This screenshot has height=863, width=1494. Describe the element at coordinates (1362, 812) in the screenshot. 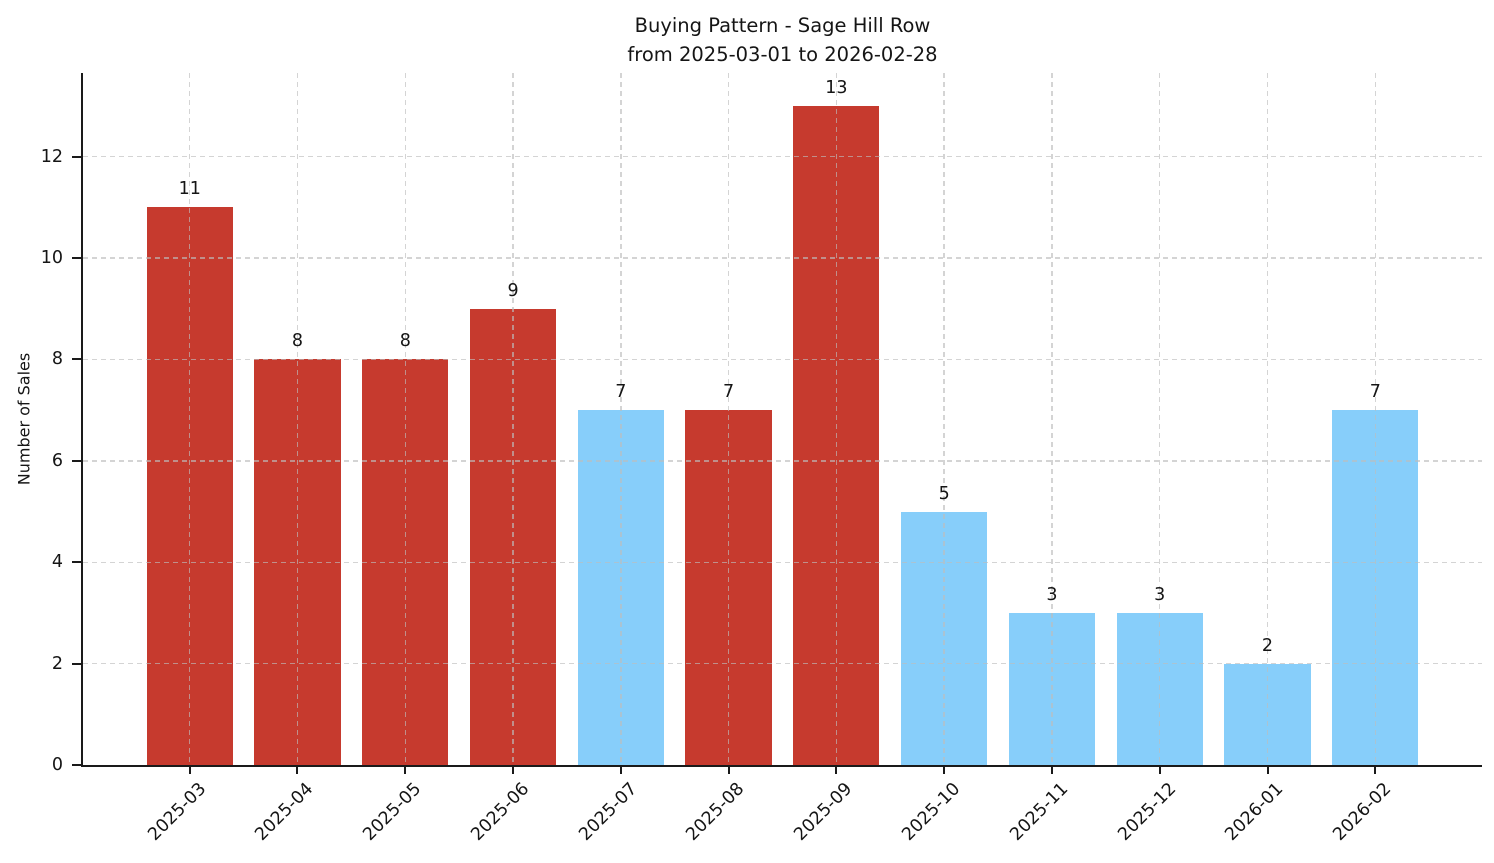

I see `x-tick-label-2026-02: 2026-02` at that location.